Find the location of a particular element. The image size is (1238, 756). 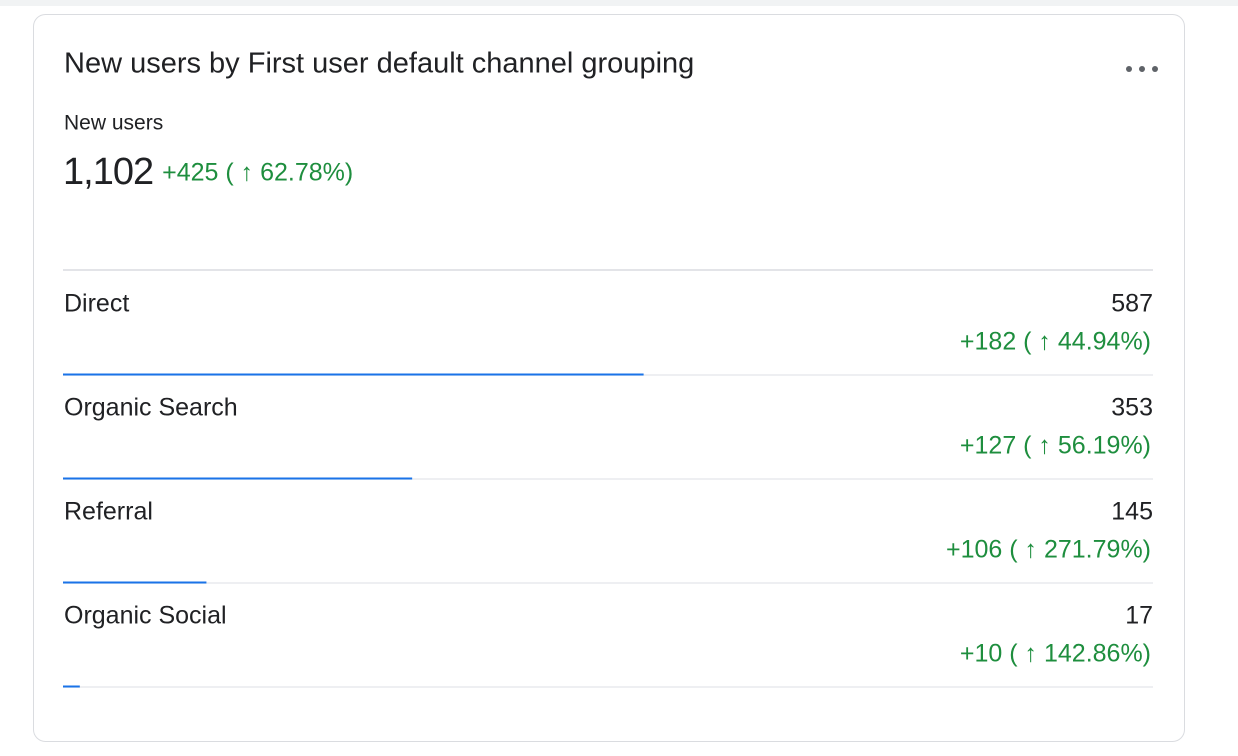

metric-label: New users is located at coordinates (113, 123).